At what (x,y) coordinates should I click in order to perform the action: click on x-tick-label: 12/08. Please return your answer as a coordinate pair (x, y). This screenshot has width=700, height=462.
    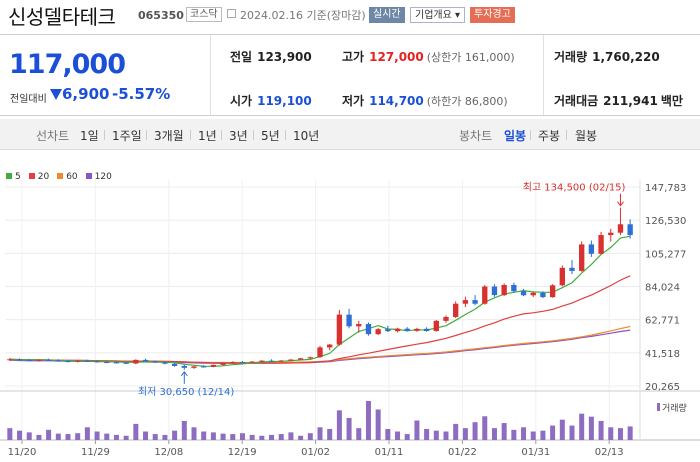
    Looking at the image, I should click on (168, 452).